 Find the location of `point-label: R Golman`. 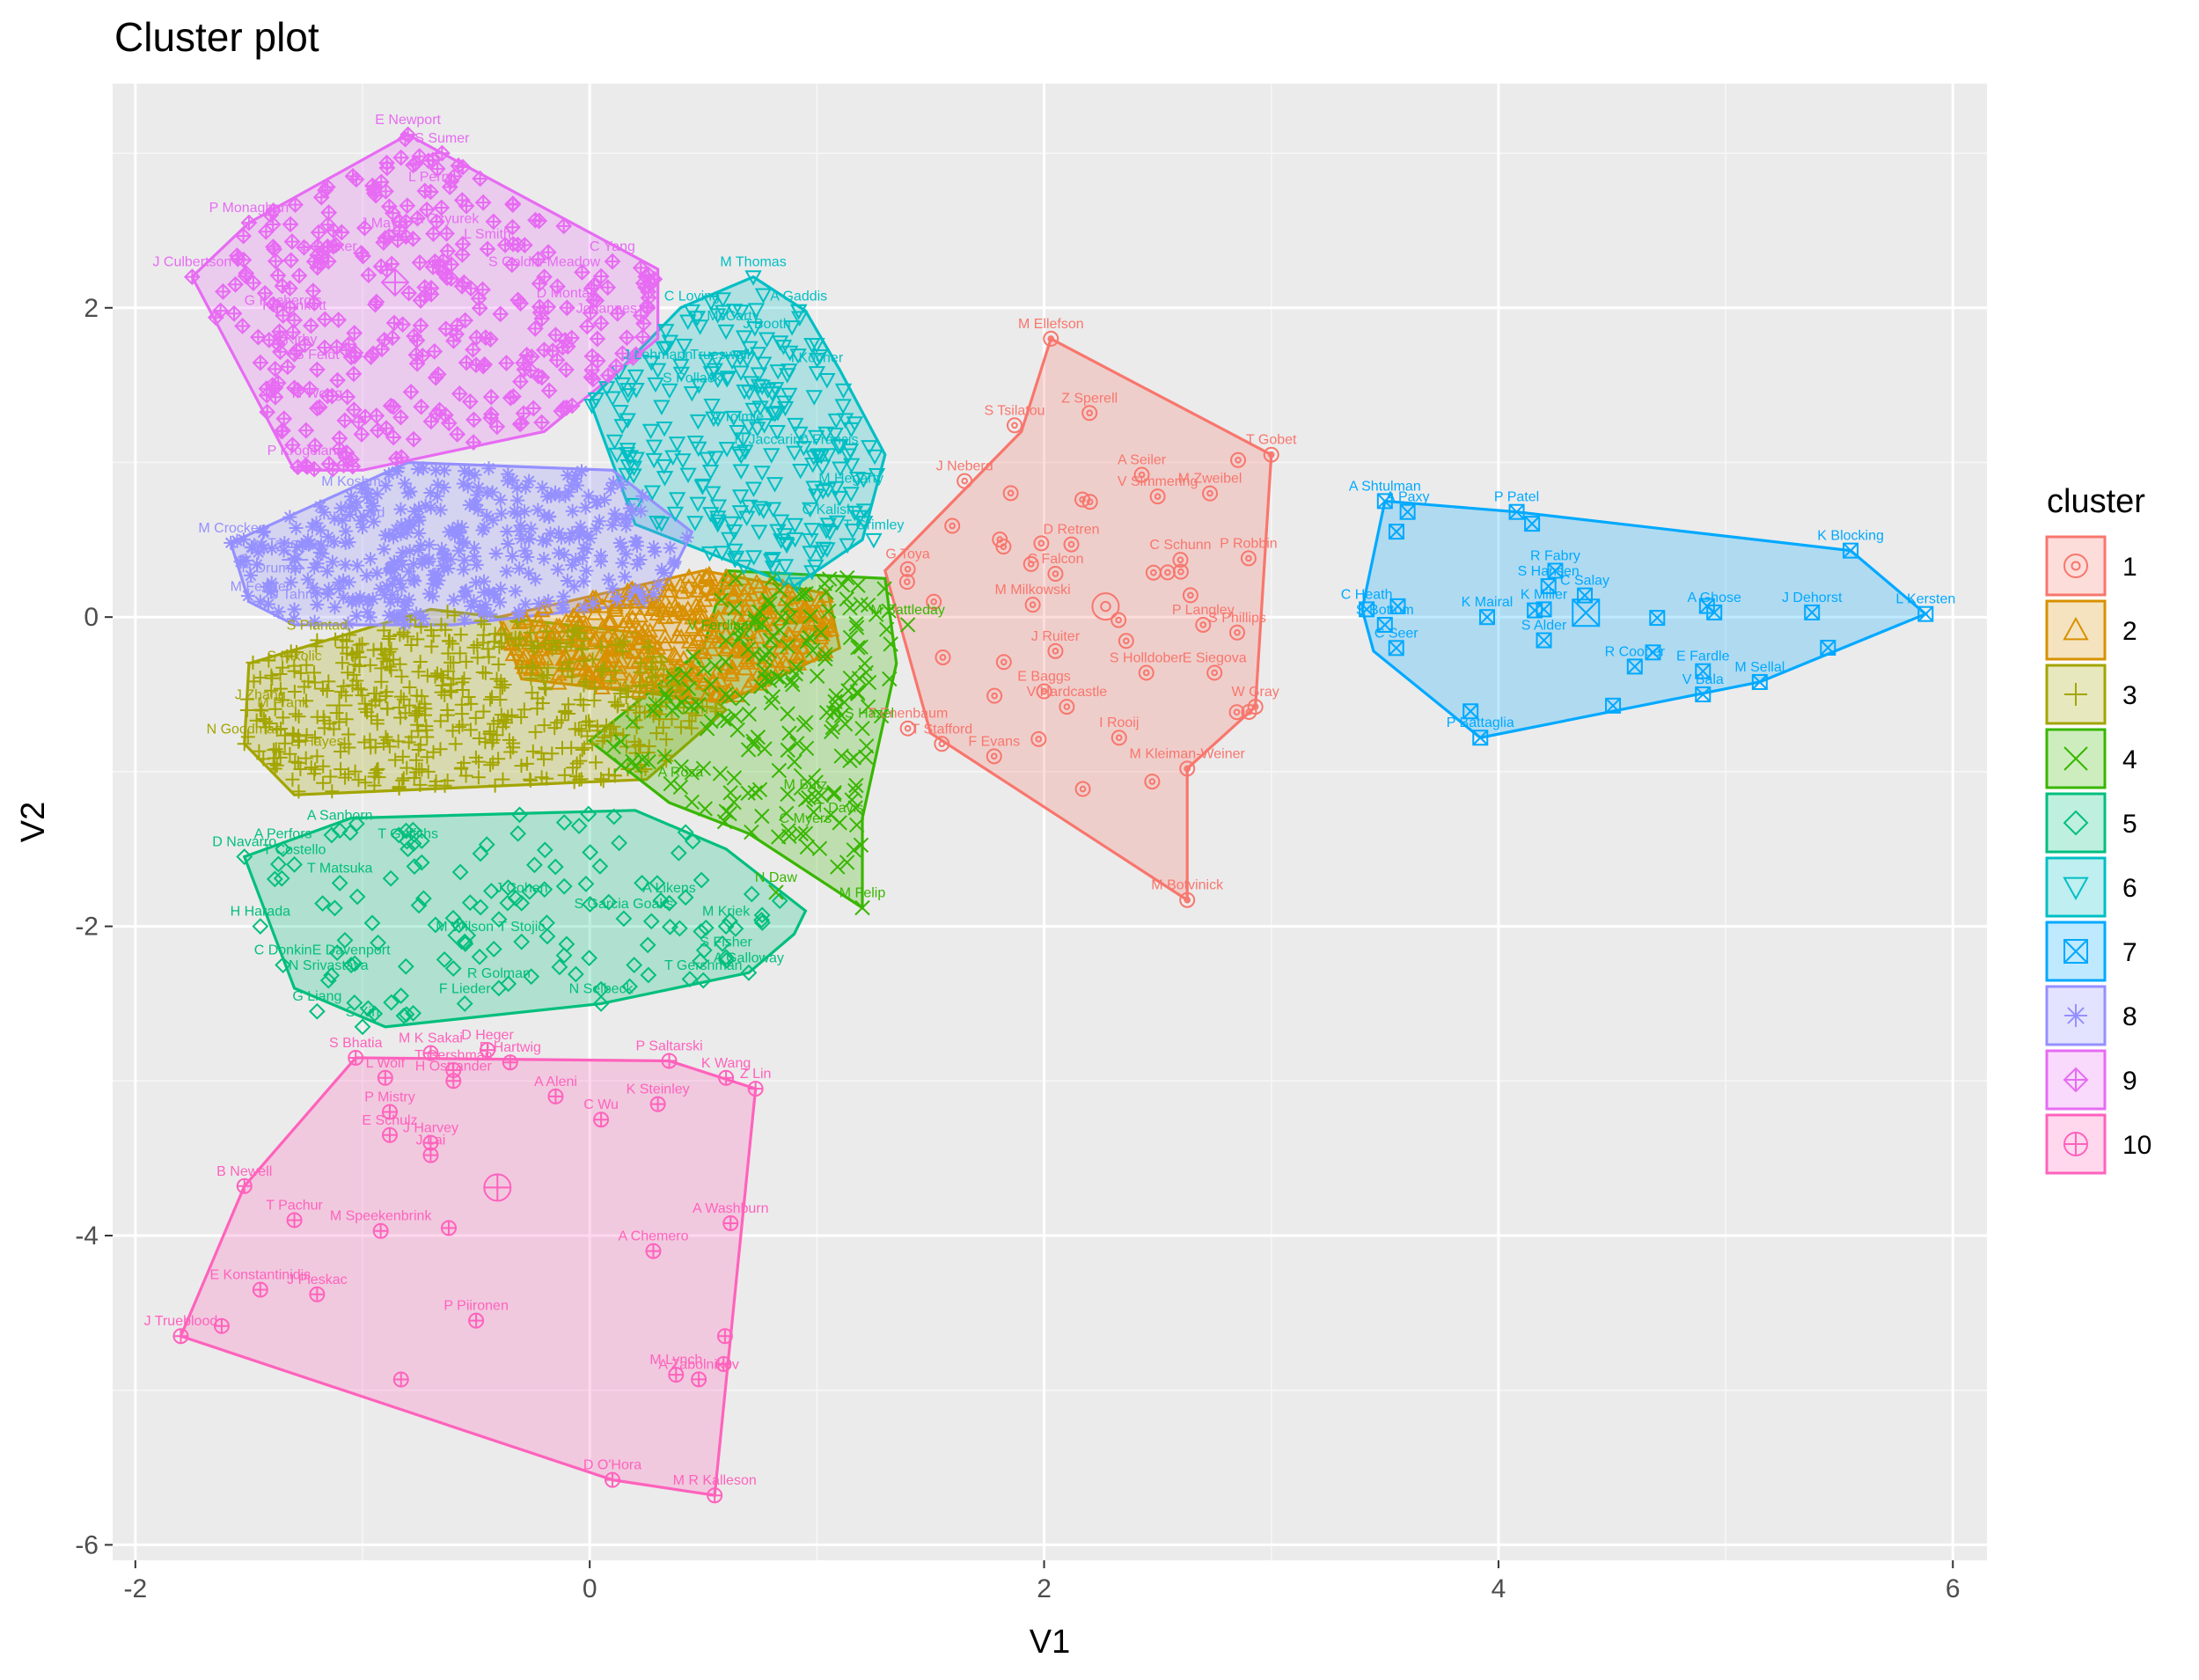

point-label: R Golman is located at coordinates (499, 973).